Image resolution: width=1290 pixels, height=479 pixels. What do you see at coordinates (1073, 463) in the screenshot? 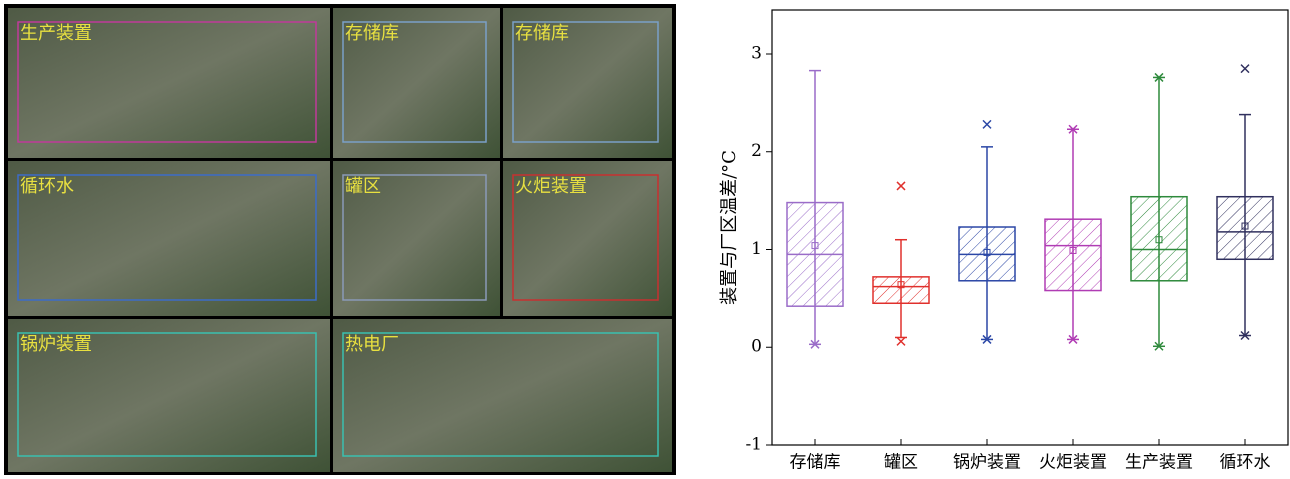
I see `x-tick-label: 火炬装置` at bounding box center [1073, 463].